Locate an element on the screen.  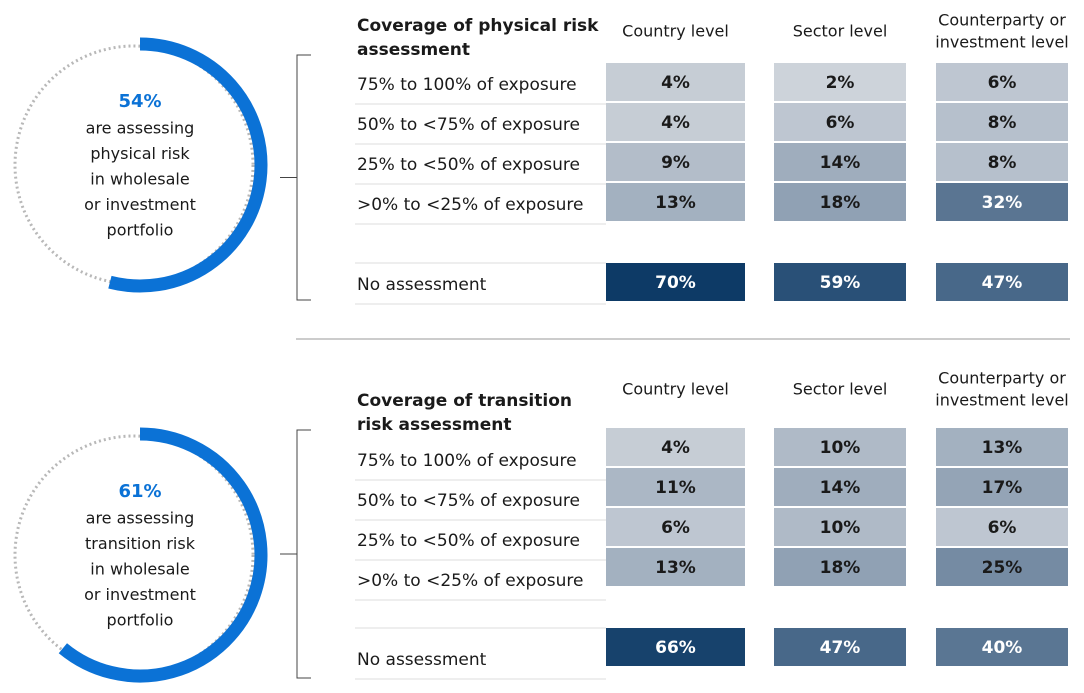
cell-value: 10% is located at coordinates (840, 448).